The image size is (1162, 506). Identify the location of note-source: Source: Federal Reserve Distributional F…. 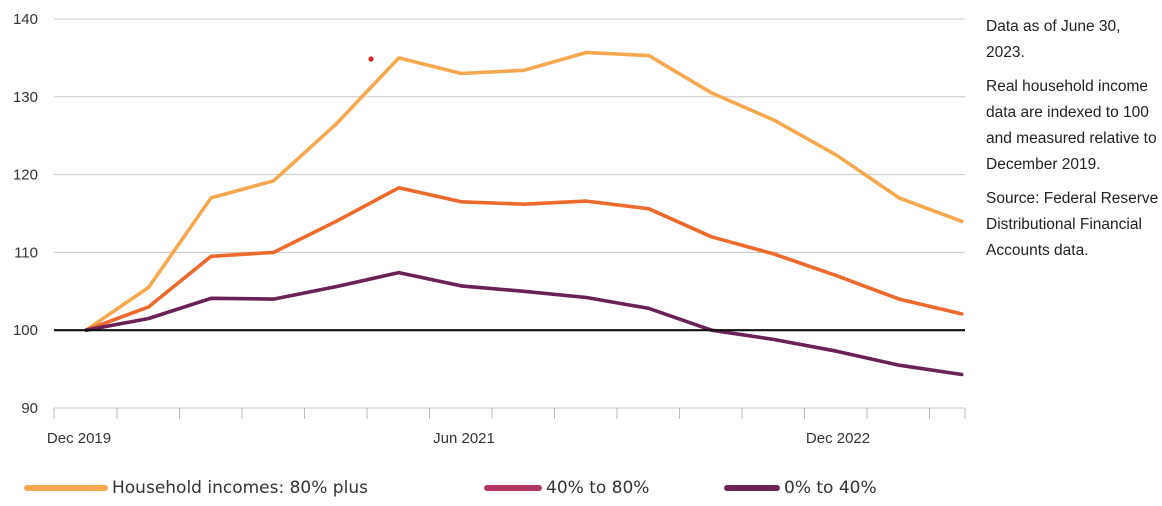
(1072, 224).